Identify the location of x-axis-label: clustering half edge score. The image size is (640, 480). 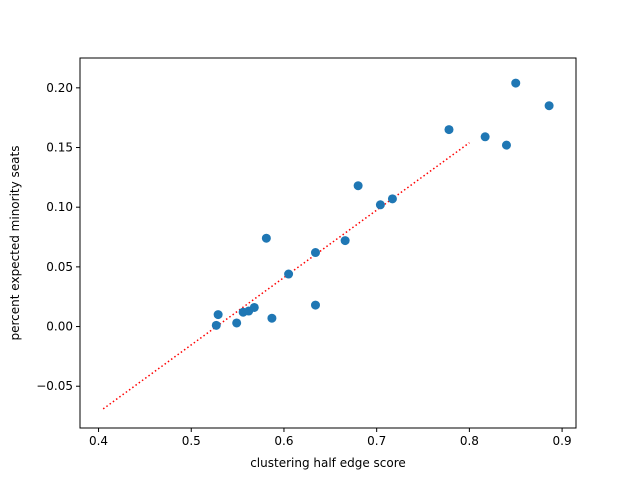
(328, 463).